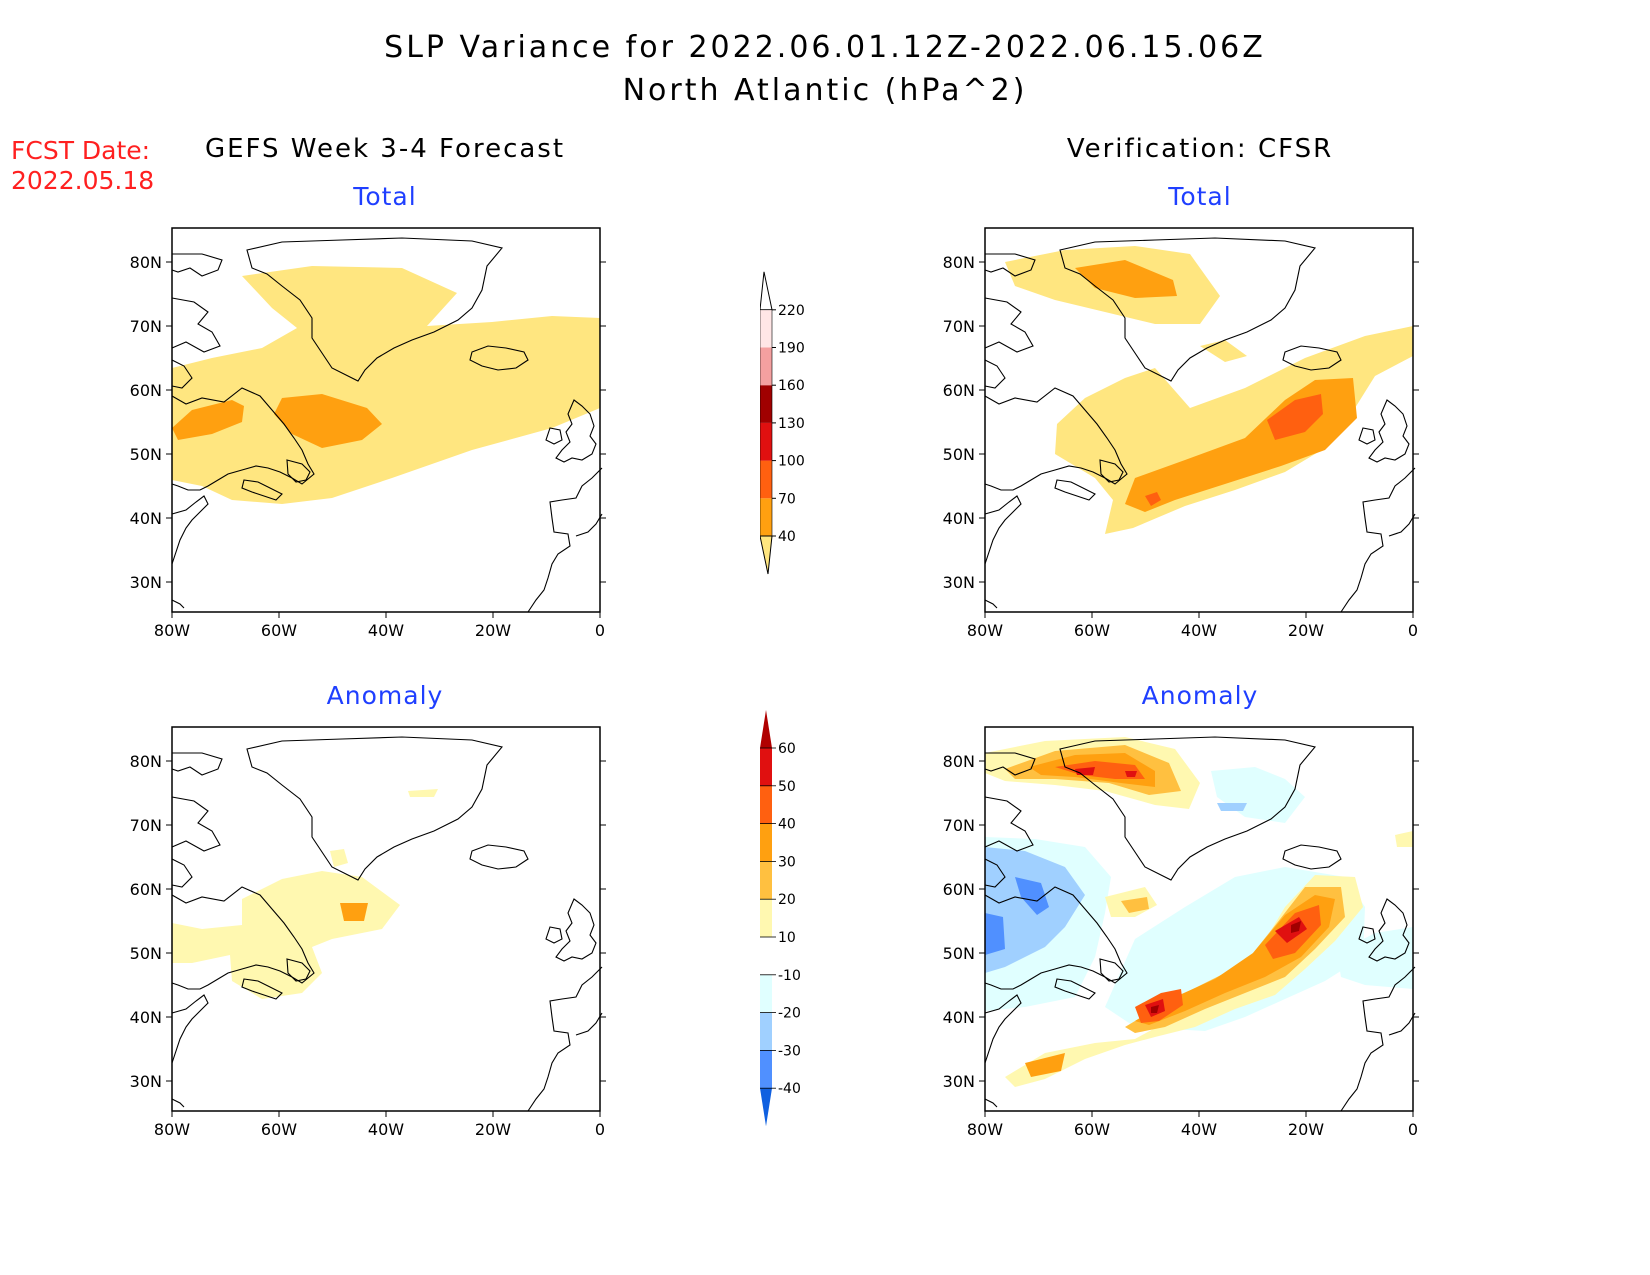 The width and height of the screenshot is (1650, 1275). What do you see at coordinates (81, 150) in the screenshot?
I see `forecast-date-caption: FCST Date:` at bounding box center [81, 150].